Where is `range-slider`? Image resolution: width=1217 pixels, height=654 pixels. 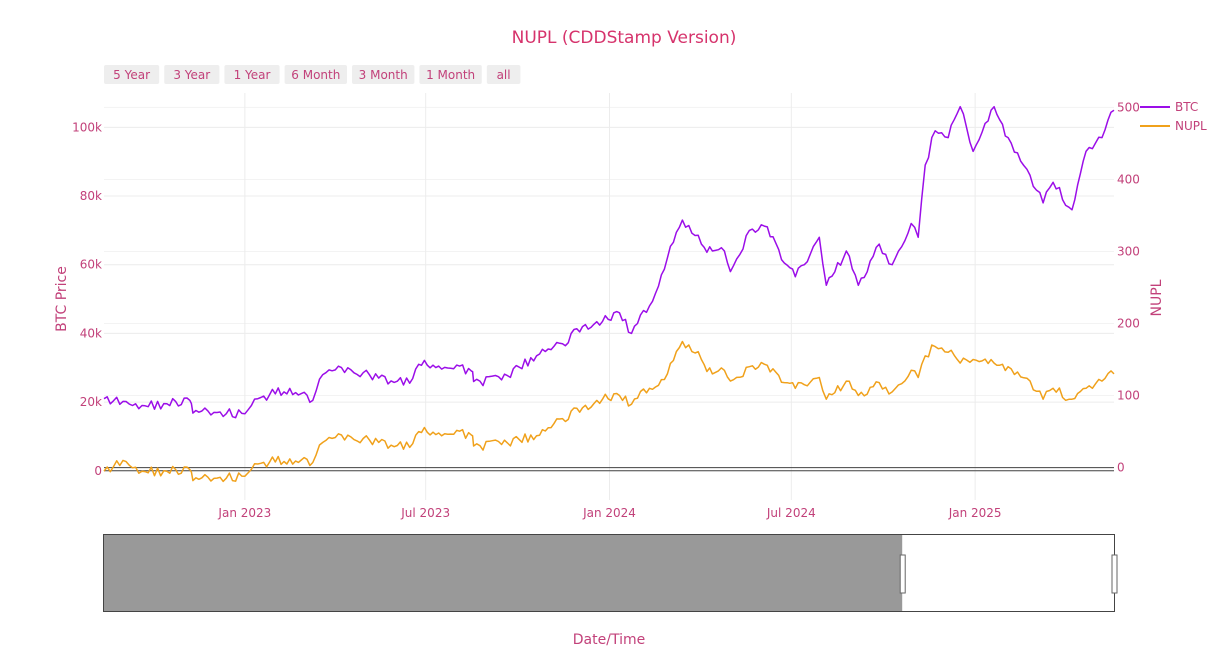 range-slider is located at coordinates (610, 573).